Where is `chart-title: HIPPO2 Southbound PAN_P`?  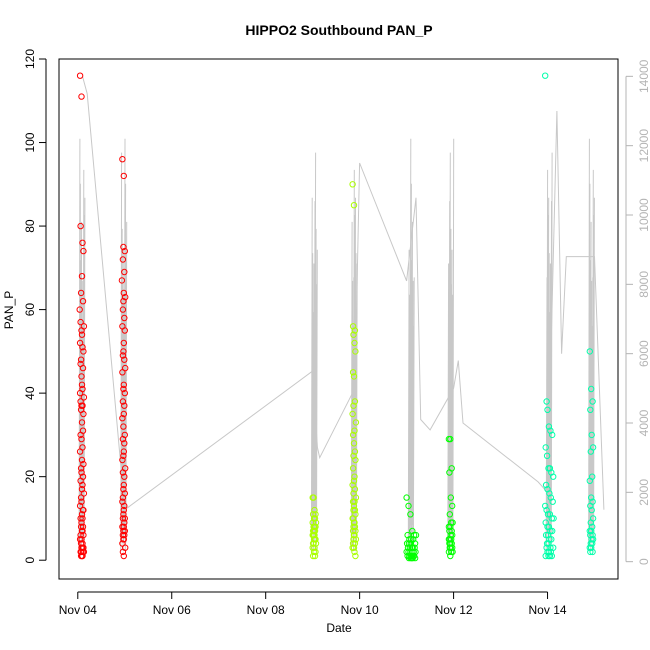 chart-title: HIPPO2 Southbound PAN_P is located at coordinates (338, 30).